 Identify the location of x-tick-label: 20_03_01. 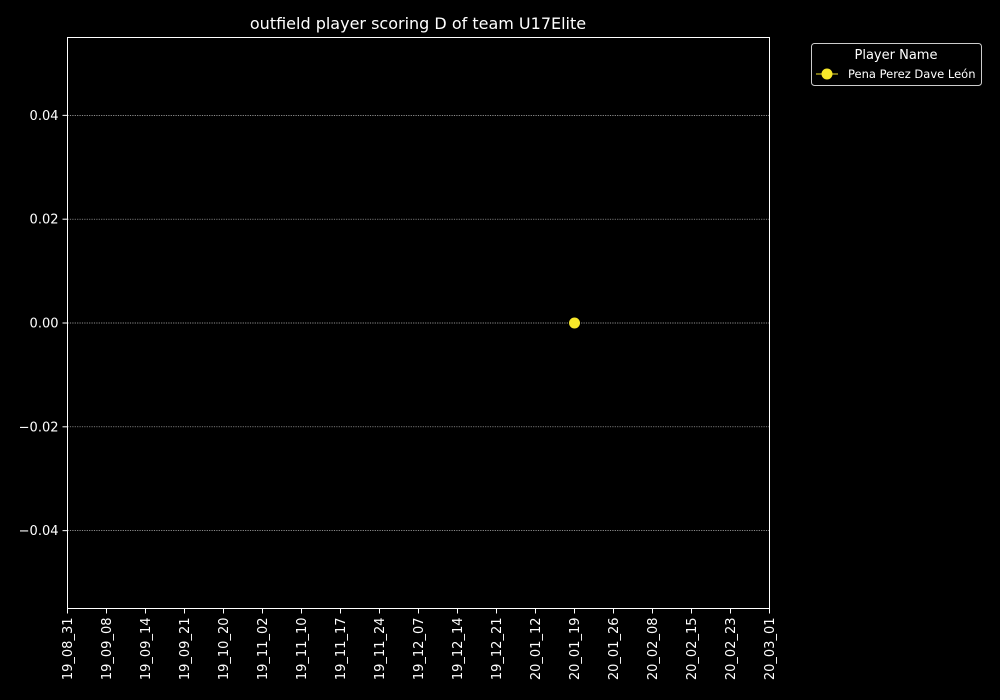
(770, 649).